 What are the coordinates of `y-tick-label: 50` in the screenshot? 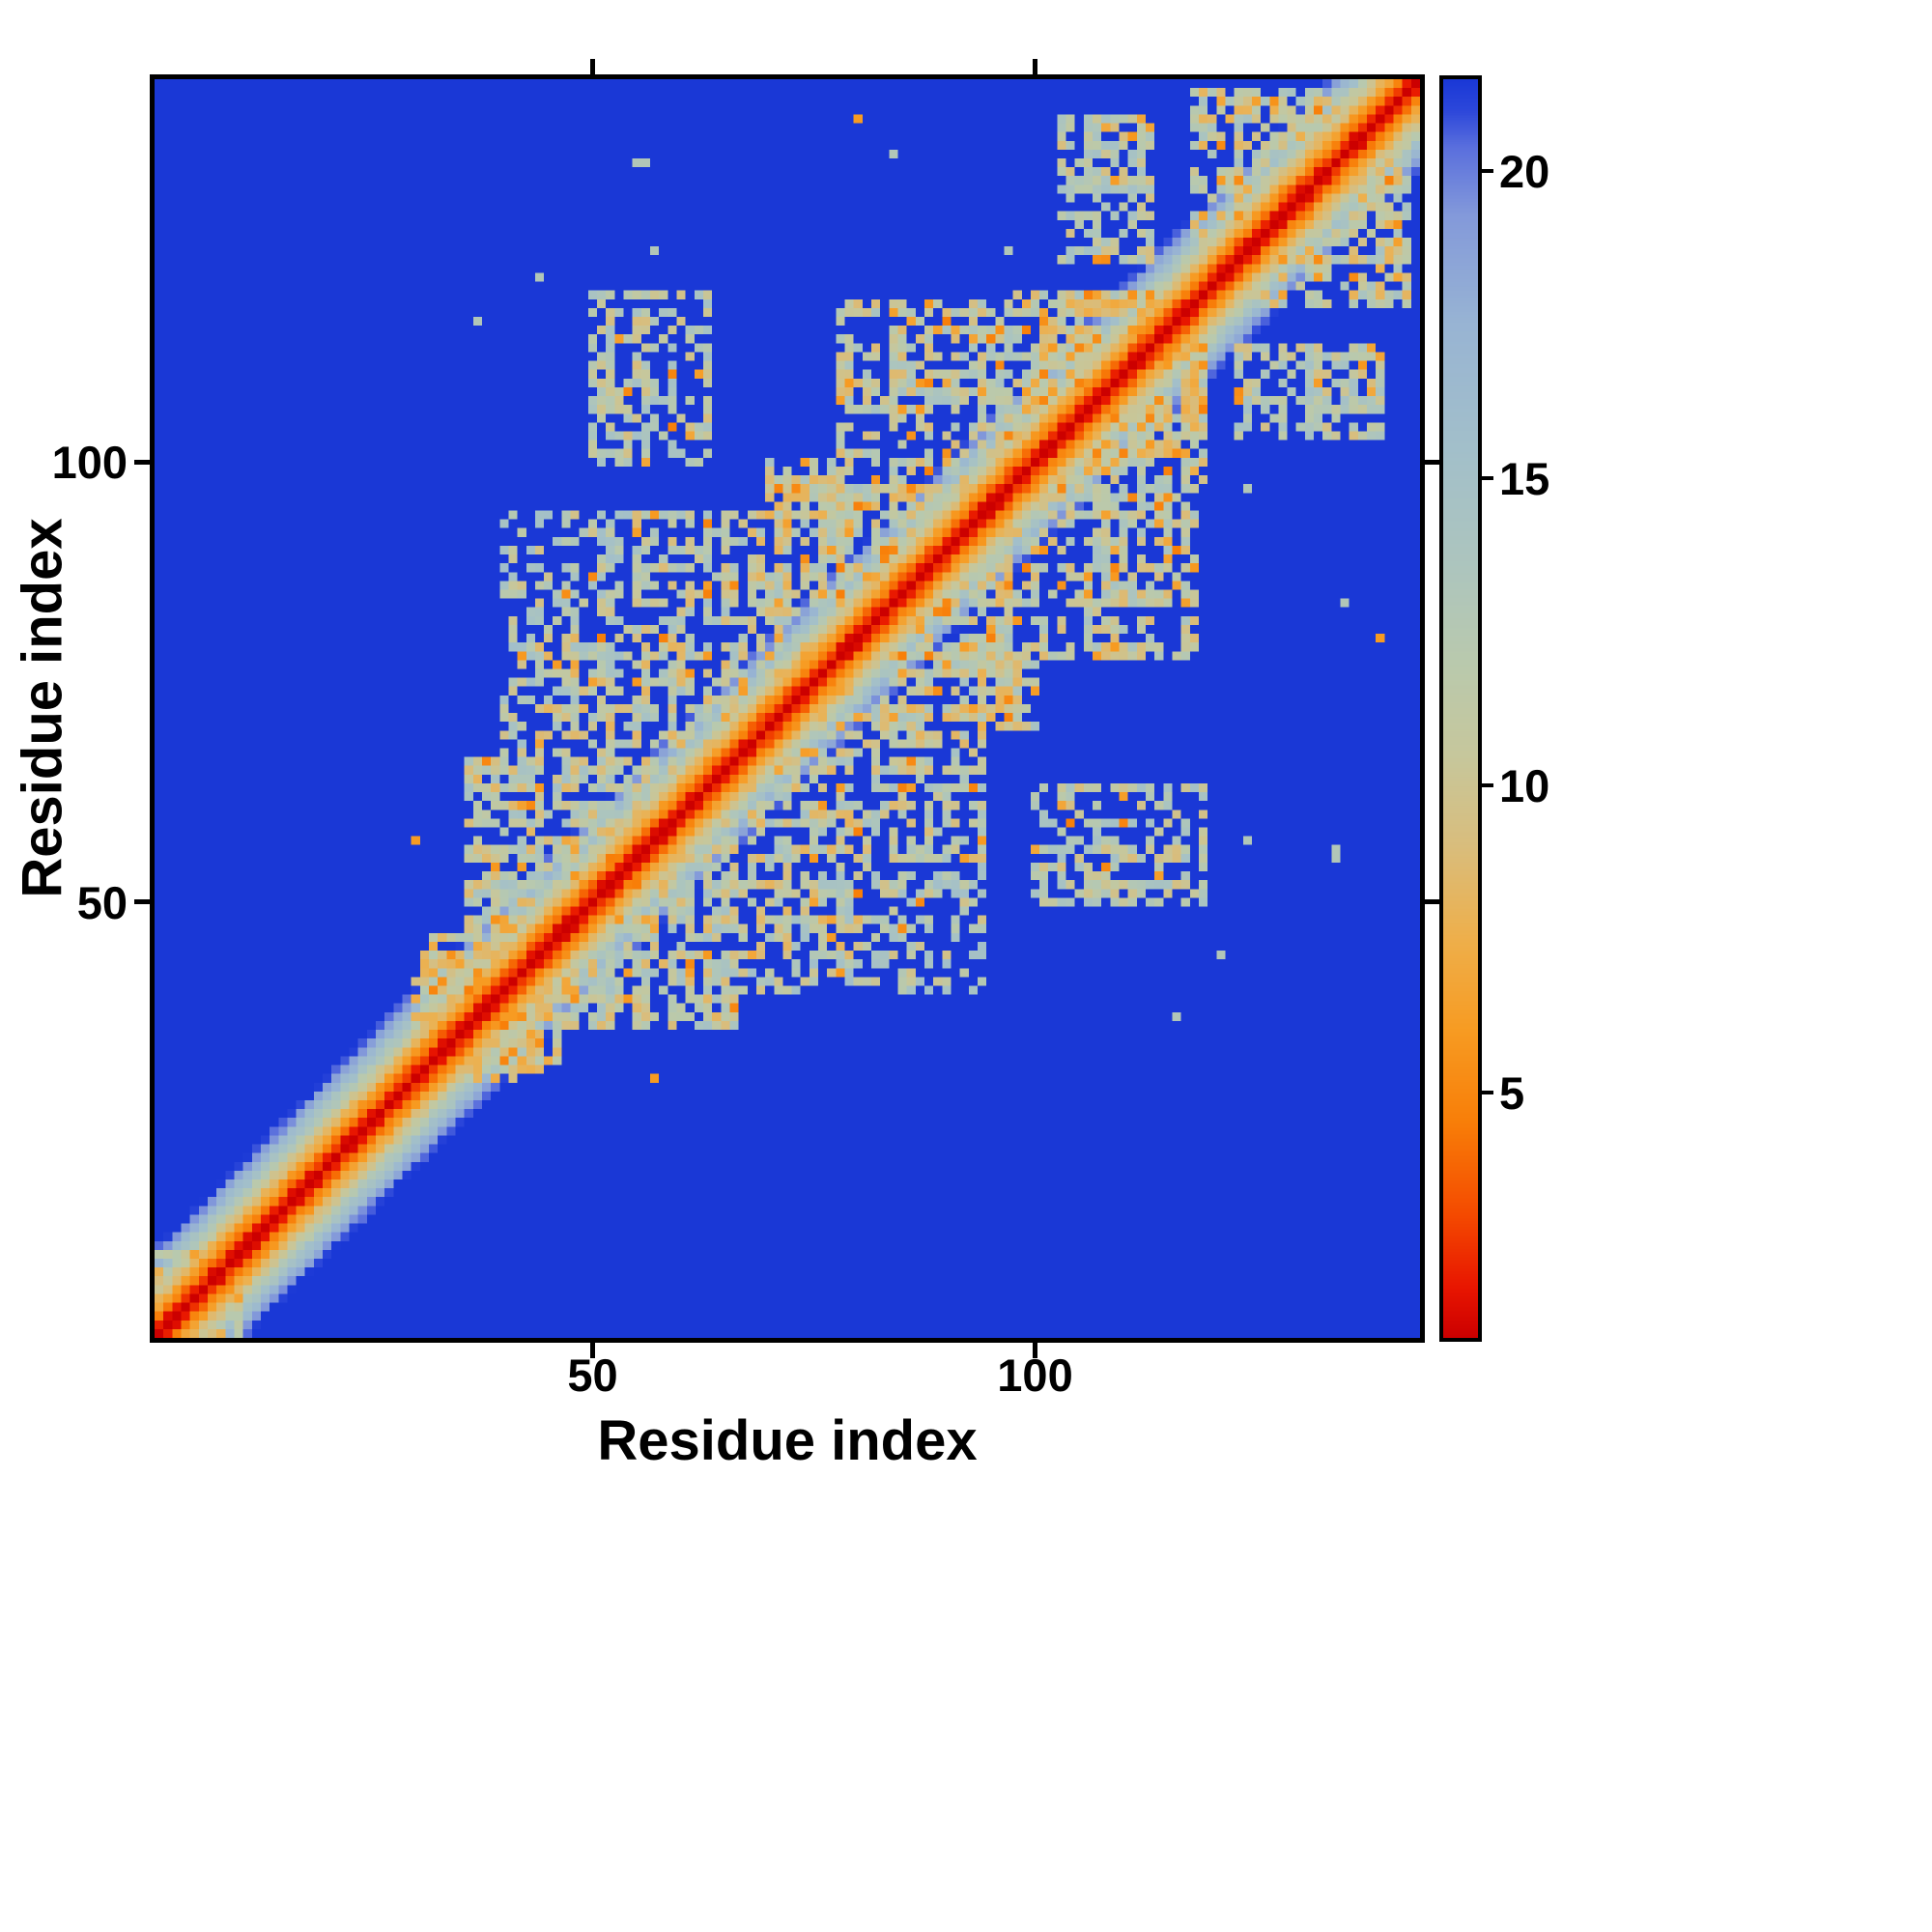 It's located at (102, 902).